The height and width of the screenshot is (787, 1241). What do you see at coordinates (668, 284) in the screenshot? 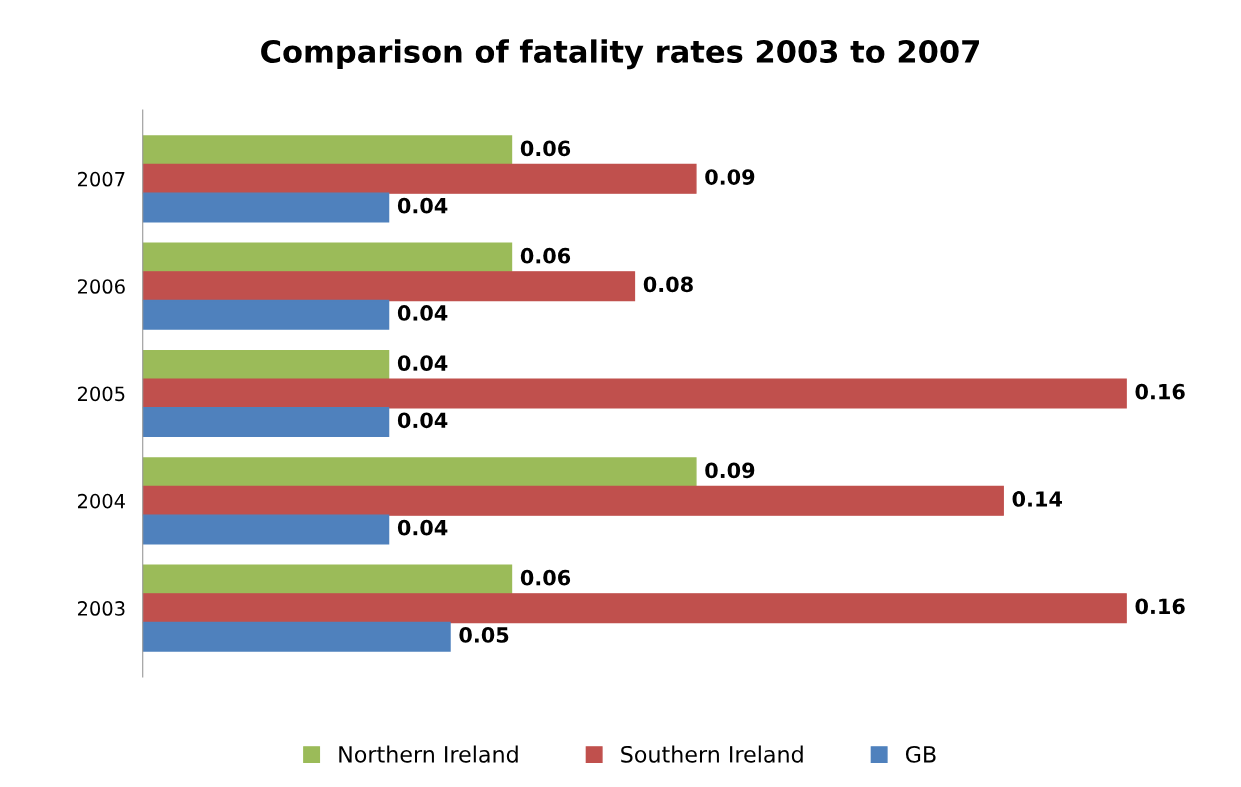
I see `data-label: 0.08` at bounding box center [668, 284].